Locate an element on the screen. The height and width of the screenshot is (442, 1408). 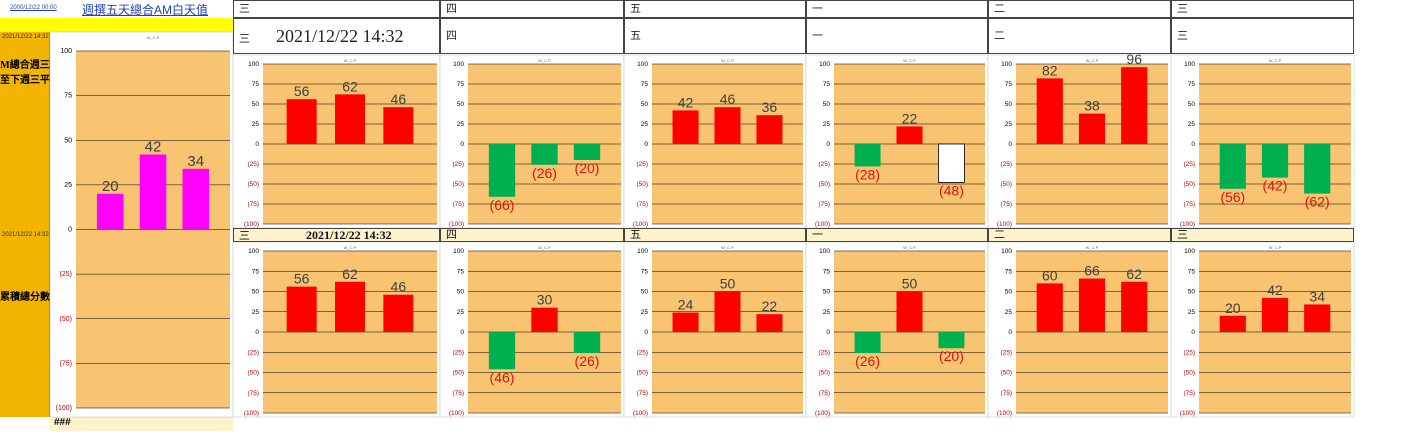
data-label: (28) is located at coordinates (867, 174).